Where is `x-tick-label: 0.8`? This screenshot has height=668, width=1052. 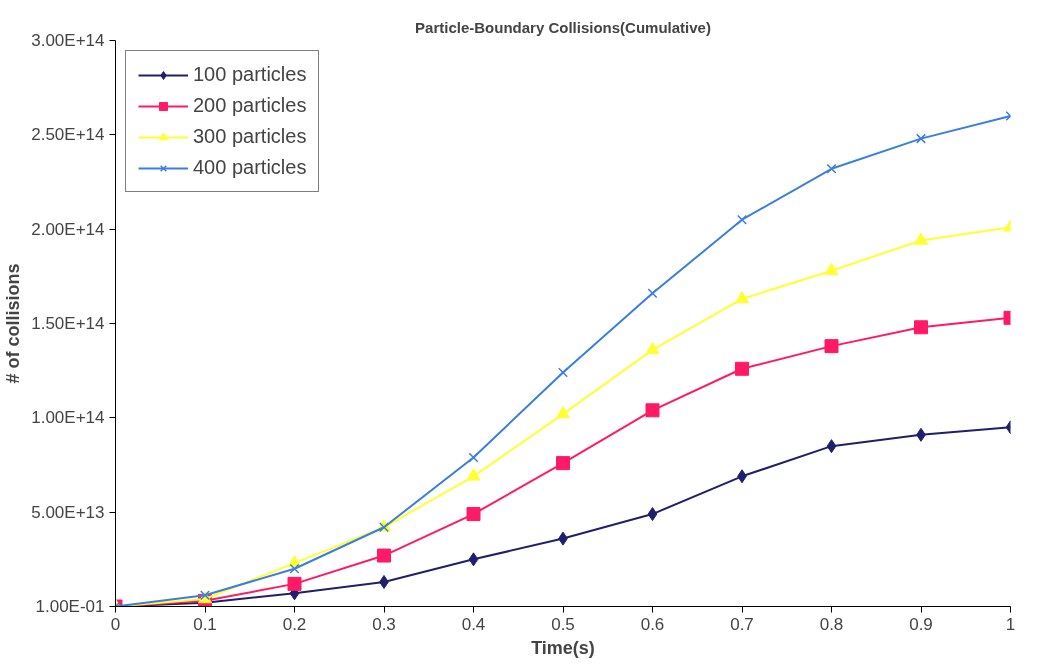 x-tick-label: 0.8 is located at coordinates (831, 624).